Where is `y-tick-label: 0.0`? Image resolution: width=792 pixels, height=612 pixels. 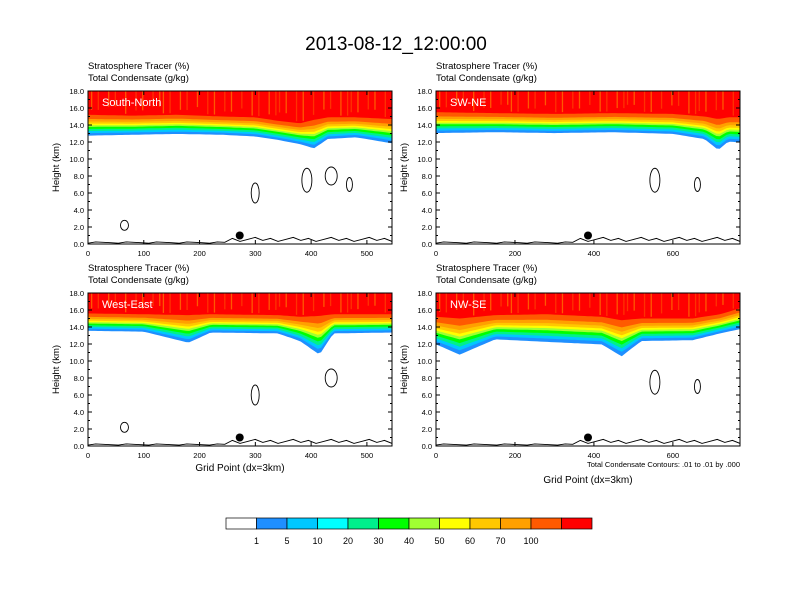
y-tick-label: 0.0 is located at coordinates (79, 244).